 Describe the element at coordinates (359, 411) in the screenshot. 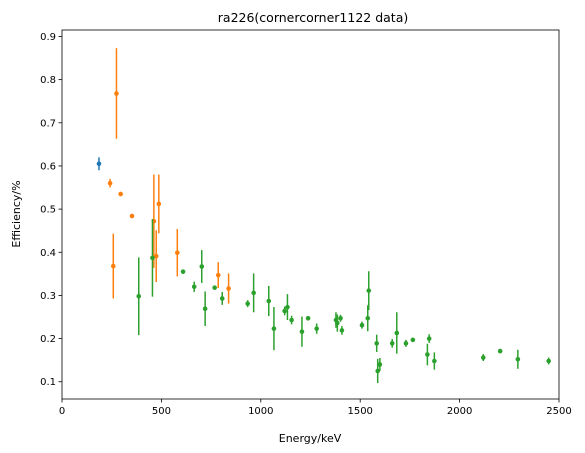

I see `x-tick-label: 1500` at that location.